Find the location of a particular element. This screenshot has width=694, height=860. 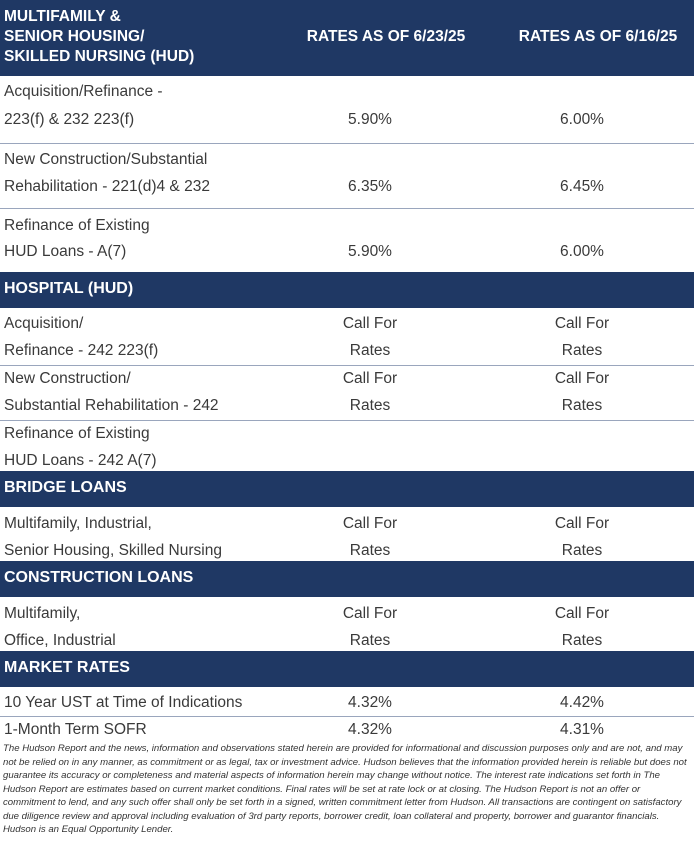

section-title: BRIDGE LOANS is located at coordinates (65, 487).